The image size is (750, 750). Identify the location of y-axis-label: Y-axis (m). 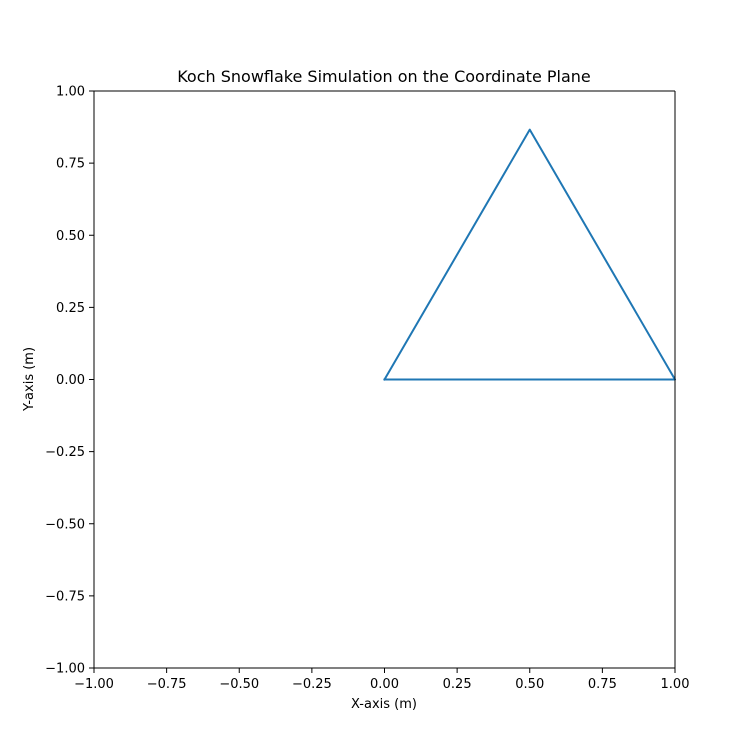
(29, 379).